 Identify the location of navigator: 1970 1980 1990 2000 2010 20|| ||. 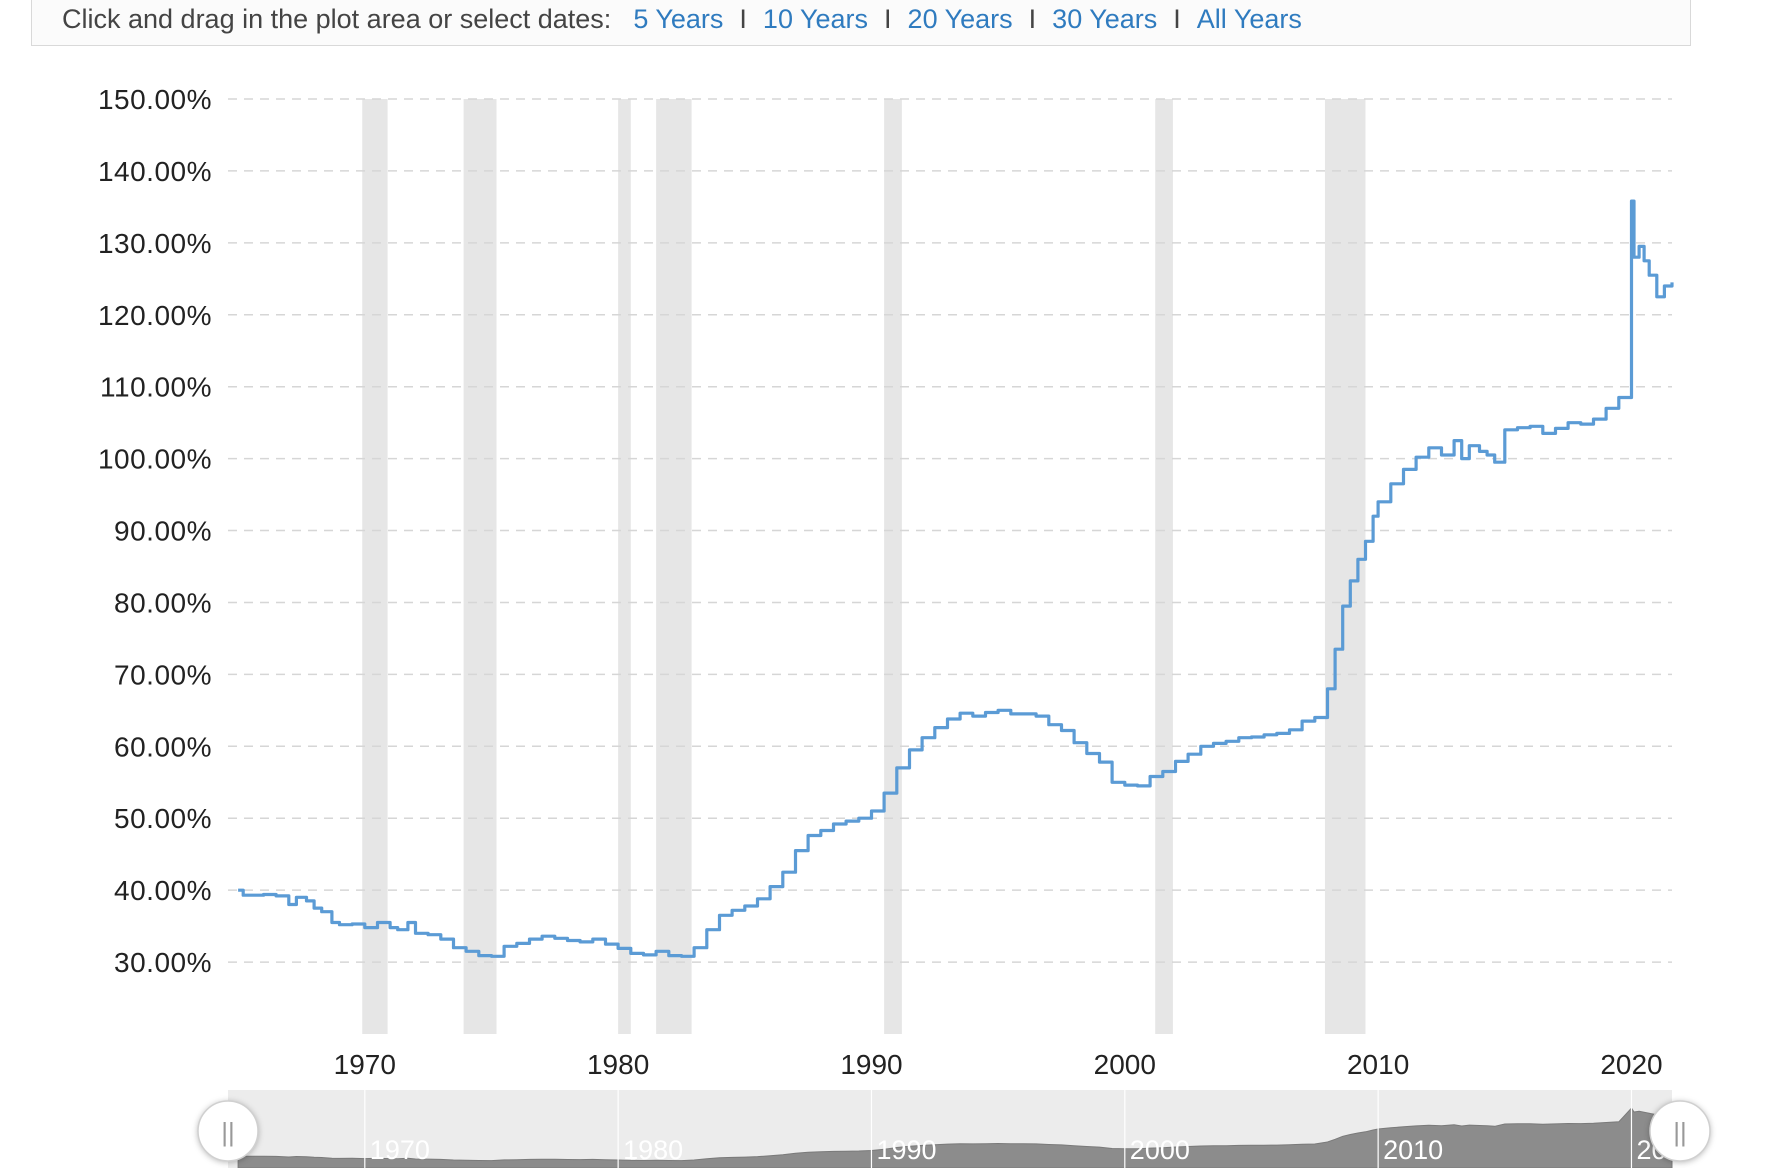
(954, 1129).